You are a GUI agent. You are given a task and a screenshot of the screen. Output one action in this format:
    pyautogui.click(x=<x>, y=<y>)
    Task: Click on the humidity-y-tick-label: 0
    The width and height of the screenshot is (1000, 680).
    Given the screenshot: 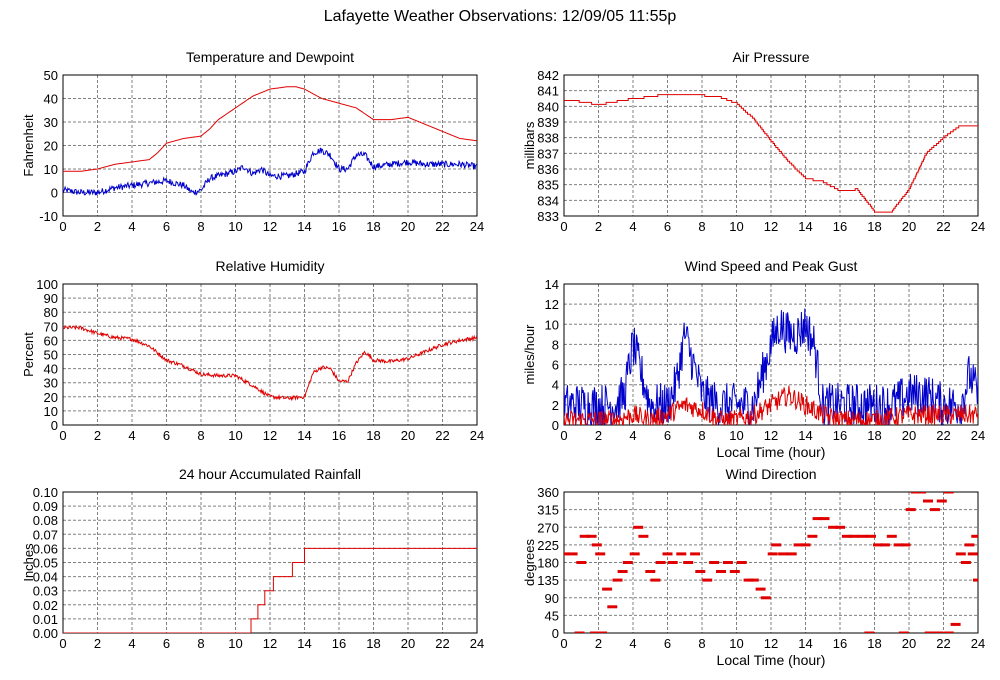 What is the action you would take?
    pyautogui.click(x=54, y=425)
    